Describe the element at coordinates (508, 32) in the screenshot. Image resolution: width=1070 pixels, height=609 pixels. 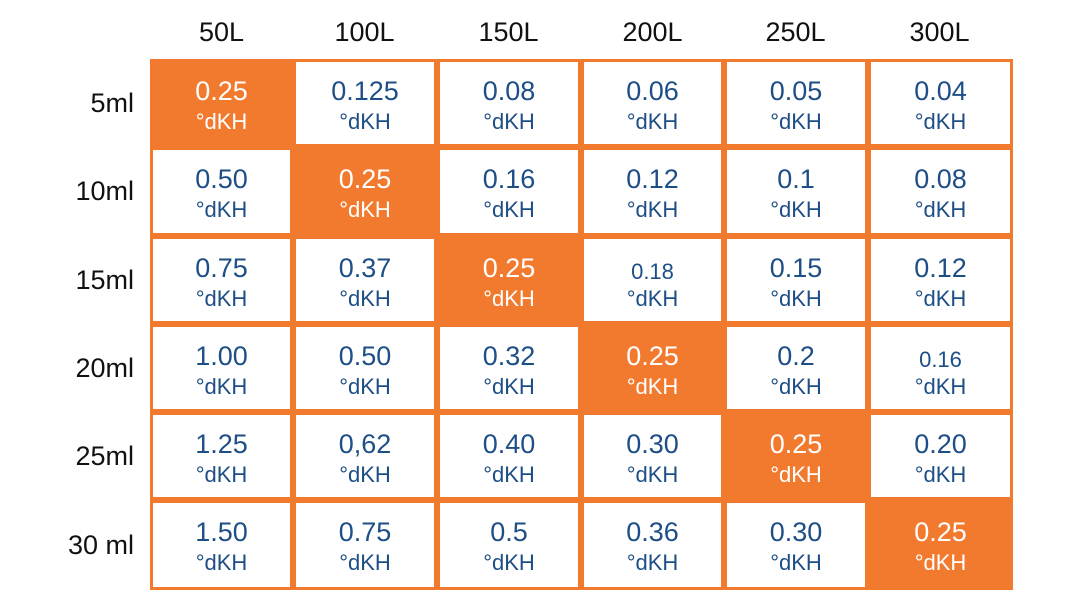
I see `column-header: 150L` at that location.